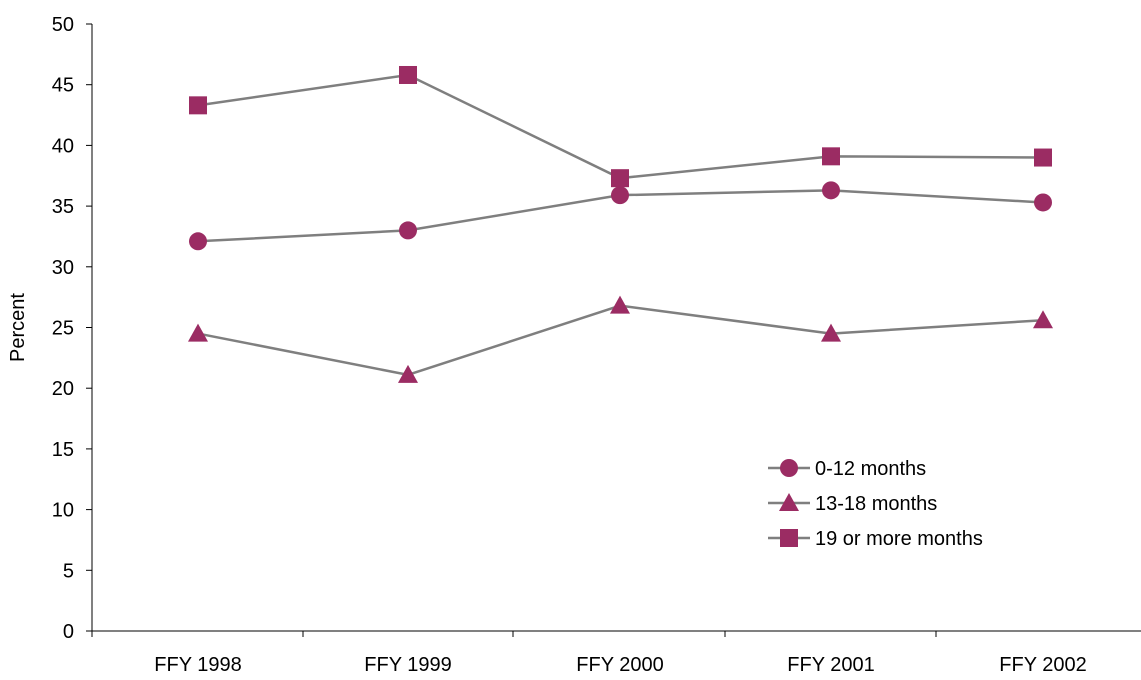 The image size is (1141, 680). I want to click on x-tick-label: FFY 2002, so click(1042, 665).